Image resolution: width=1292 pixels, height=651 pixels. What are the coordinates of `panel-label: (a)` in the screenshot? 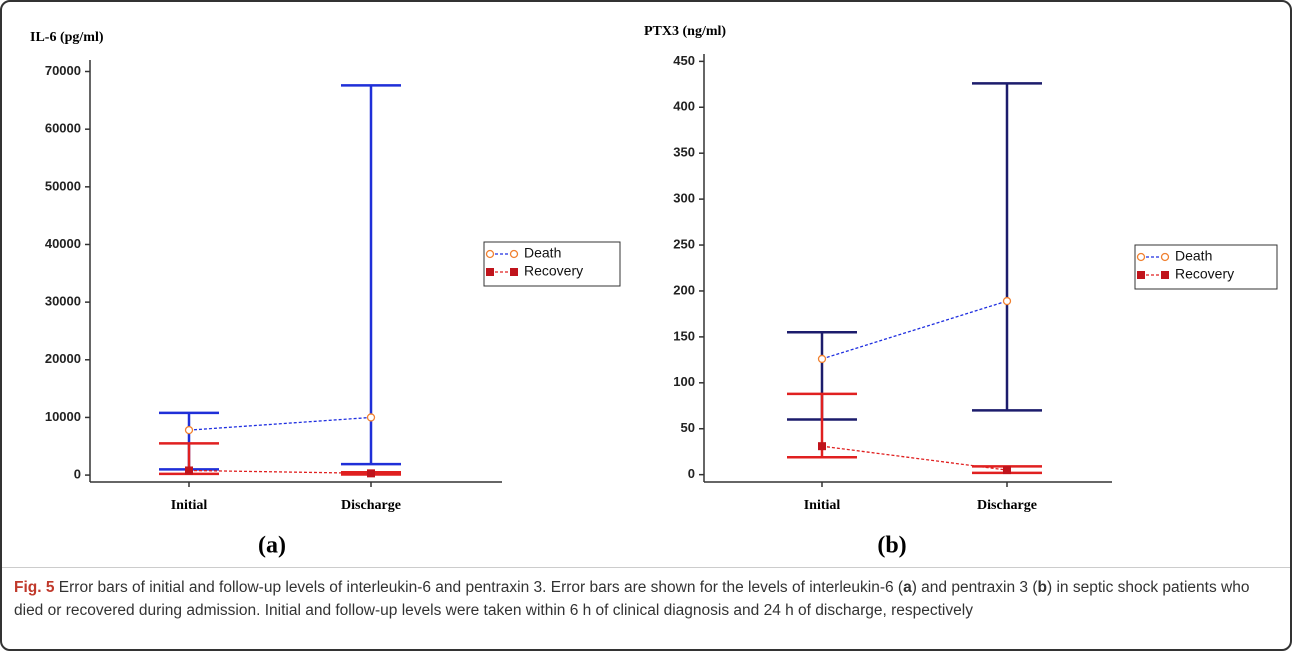 It's located at (272, 546).